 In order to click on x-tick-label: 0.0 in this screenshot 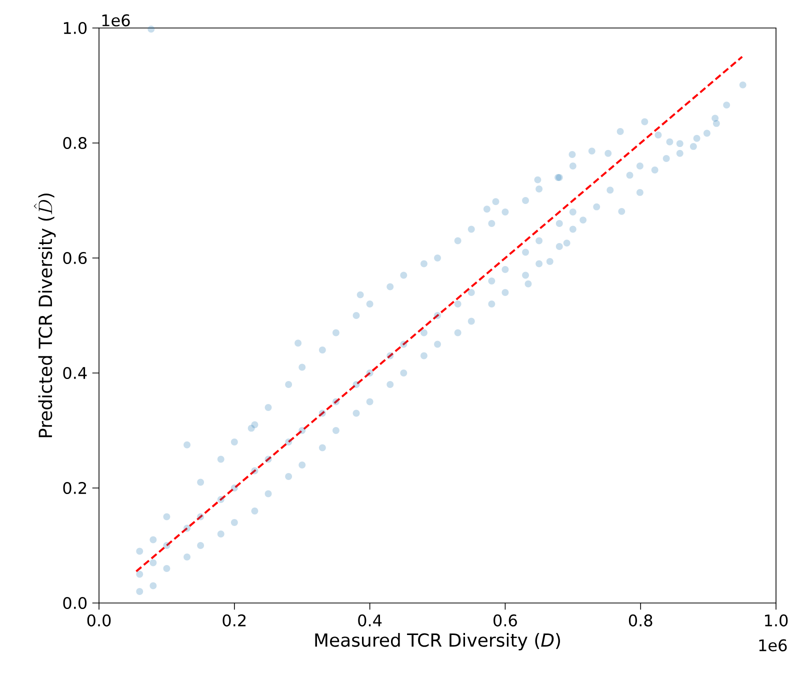, I will do `click(99, 620)`.